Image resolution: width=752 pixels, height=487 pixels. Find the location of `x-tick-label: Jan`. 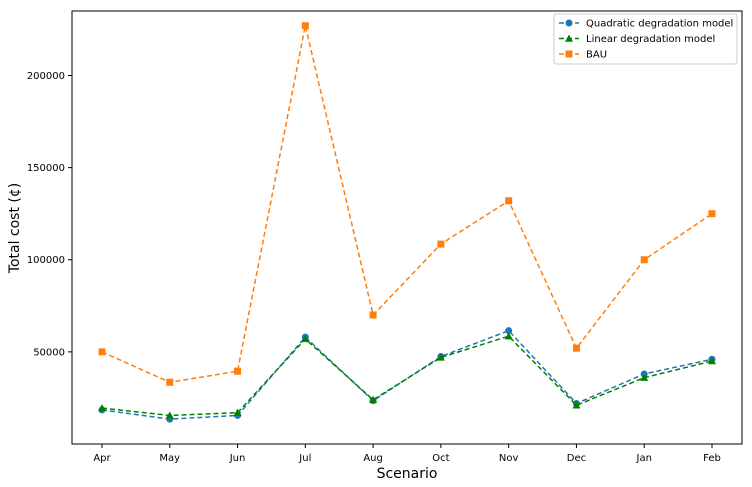

x-tick-label: Jan is located at coordinates (644, 458).